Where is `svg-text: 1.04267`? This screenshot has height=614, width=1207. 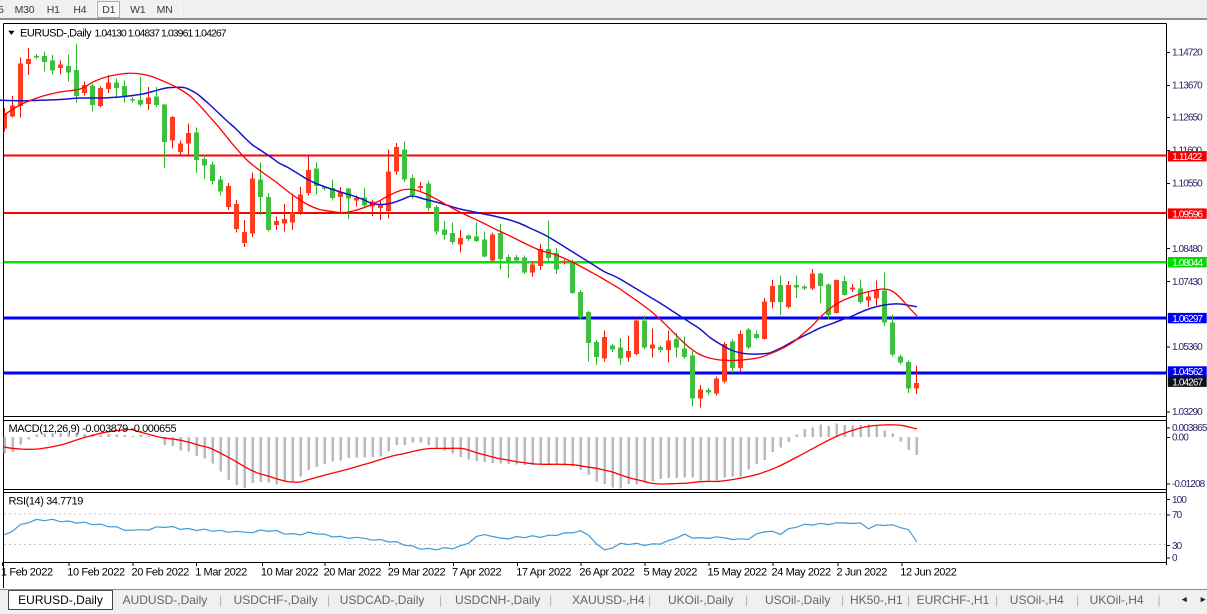 svg-text: 1.04267 is located at coordinates (1187, 382).